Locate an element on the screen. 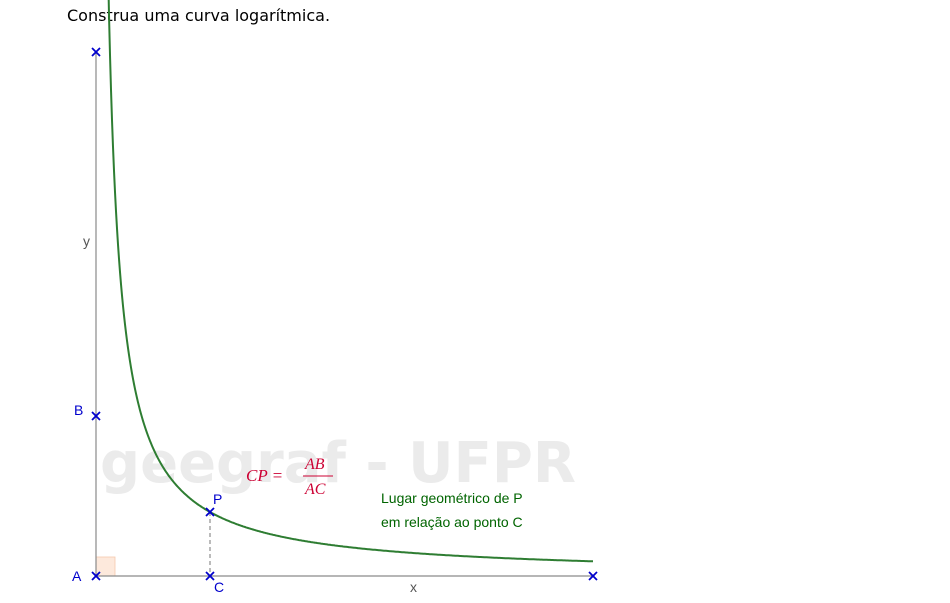  point-p-marker is located at coordinates (210, 512).